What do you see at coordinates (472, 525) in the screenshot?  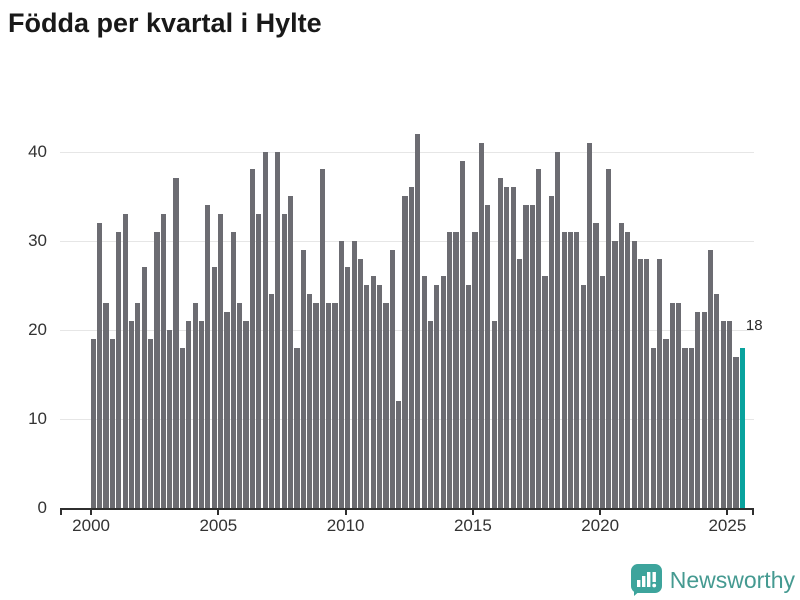 I see `x-axis-tick-label: 2015` at bounding box center [472, 525].